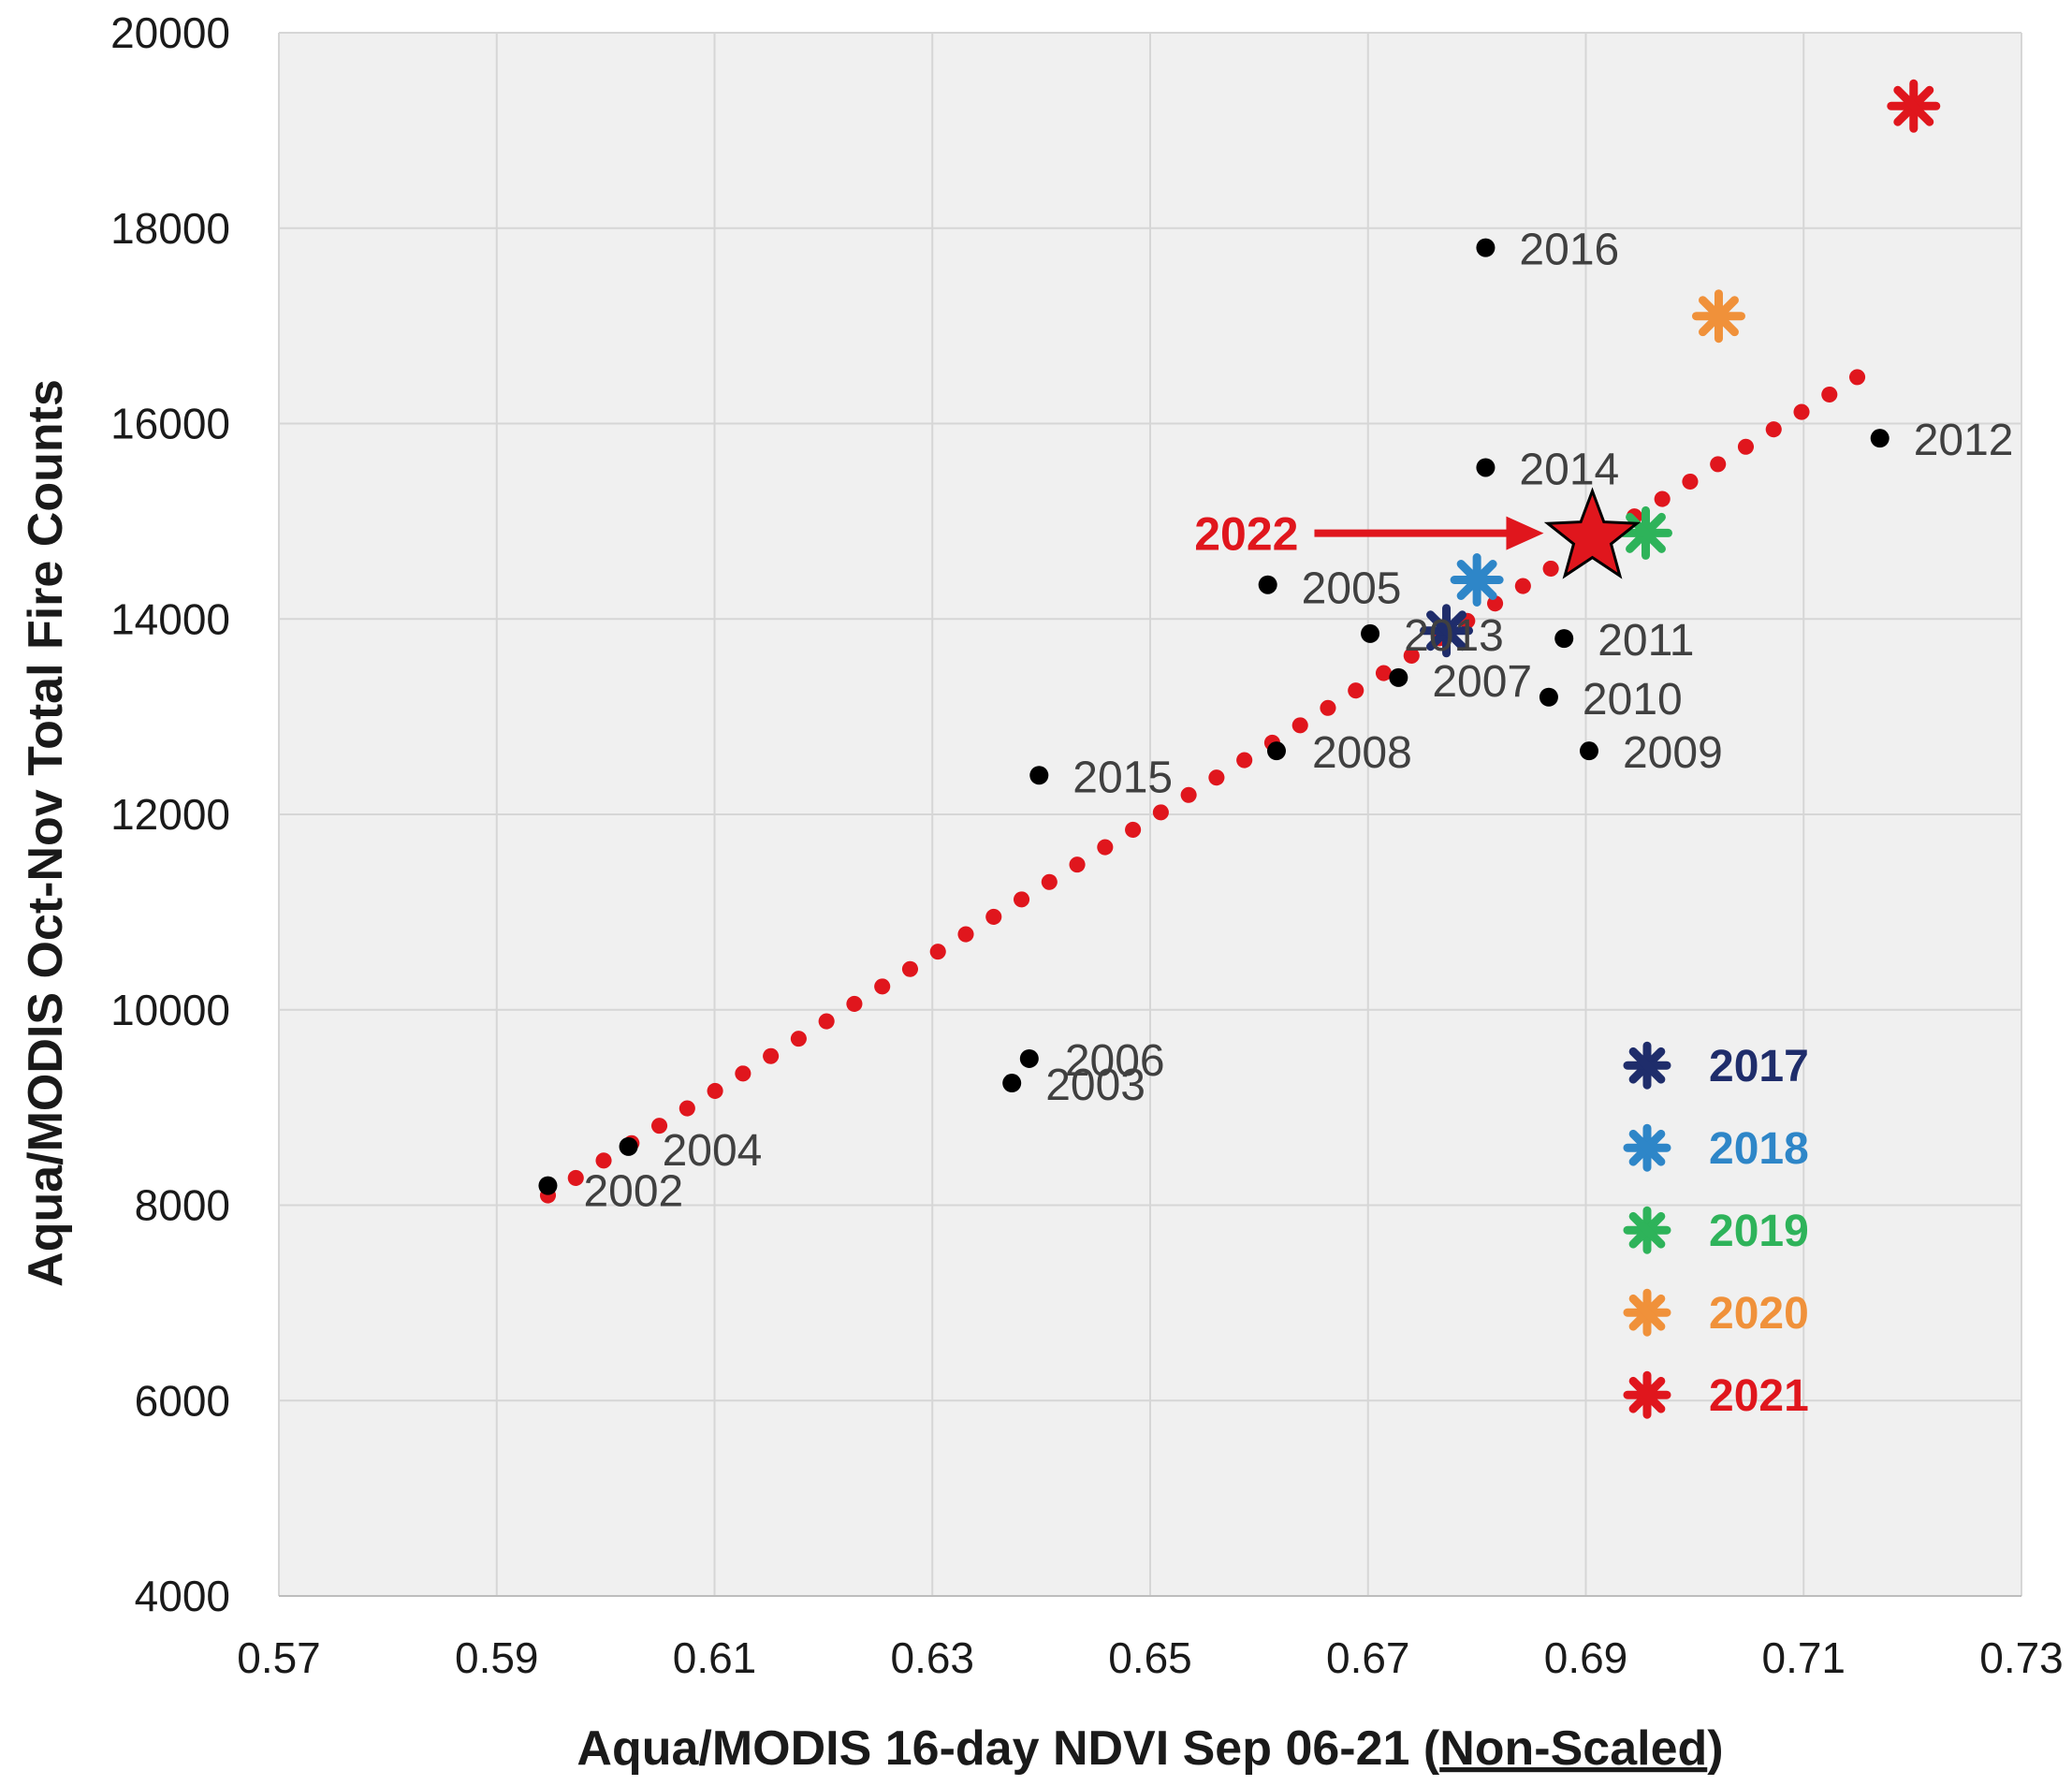 The image size is (2072, 1786). Describe the element at coordinates (170, 618) in the screenshot. I see `y-tick-label-14000: 14000` at that location.